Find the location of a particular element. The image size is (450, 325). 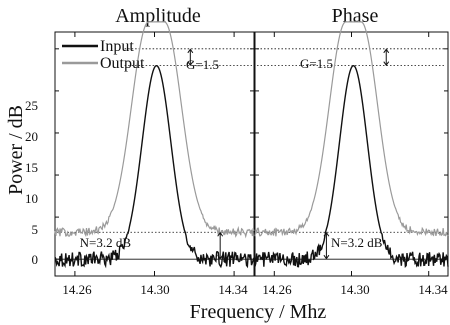

y-tick-label: 5 is located at coordinates (35, 229).